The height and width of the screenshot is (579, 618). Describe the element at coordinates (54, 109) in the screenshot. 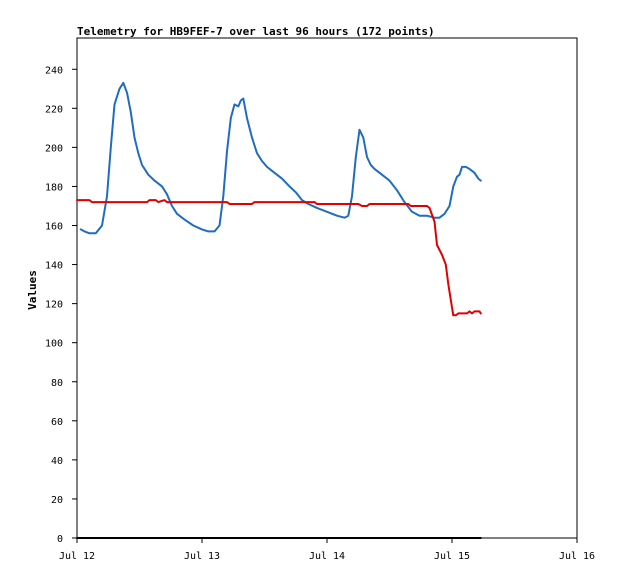

I see `y-tick-label: 220` at that location.